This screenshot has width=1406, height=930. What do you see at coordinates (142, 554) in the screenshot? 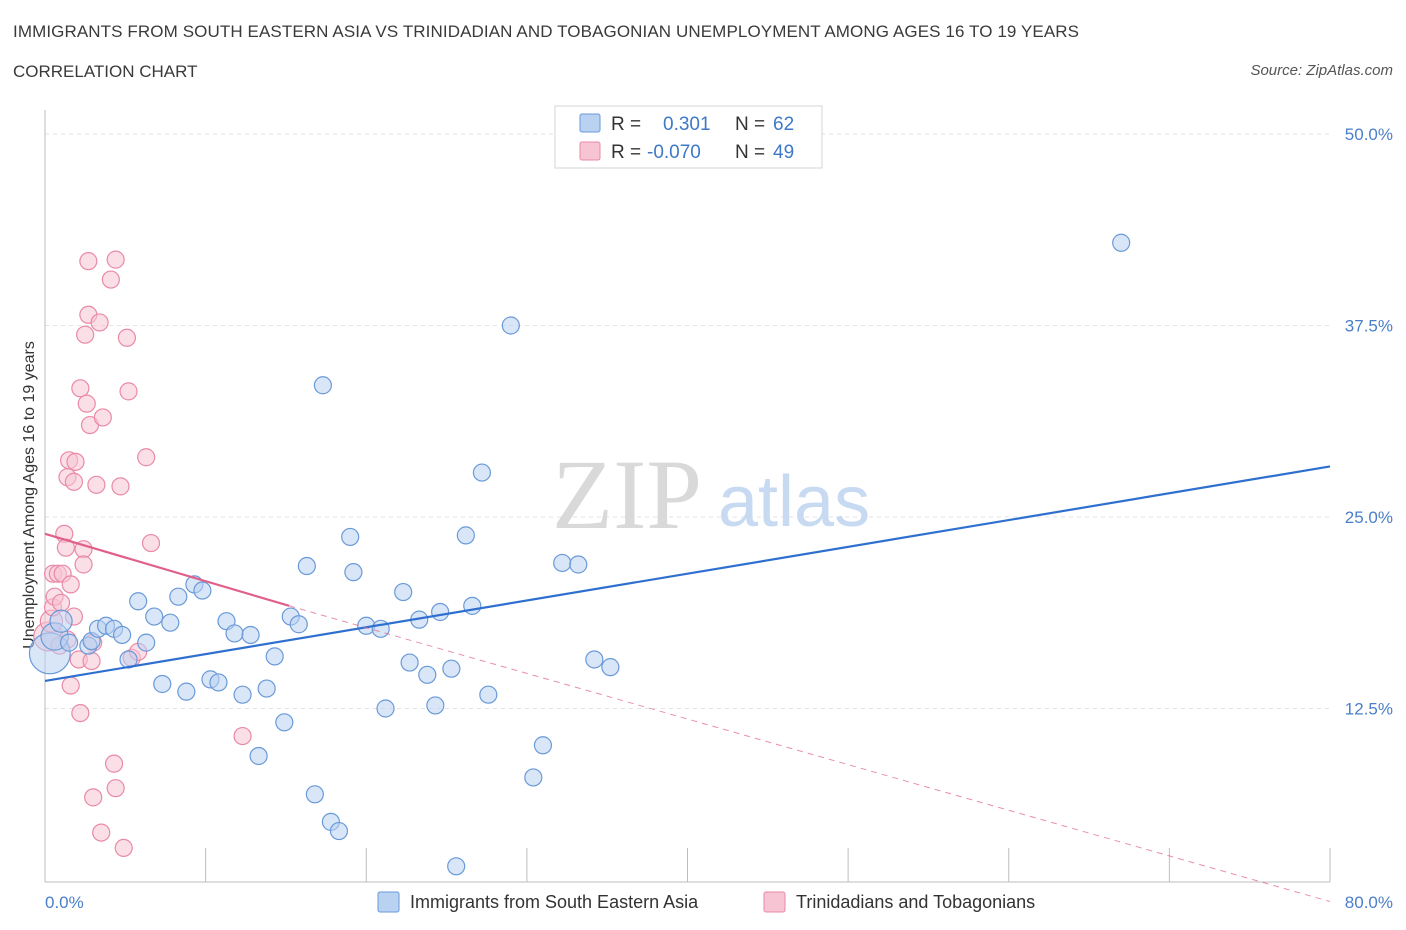
I see `series-trinidadians-points` at bounding box center [142, 554].